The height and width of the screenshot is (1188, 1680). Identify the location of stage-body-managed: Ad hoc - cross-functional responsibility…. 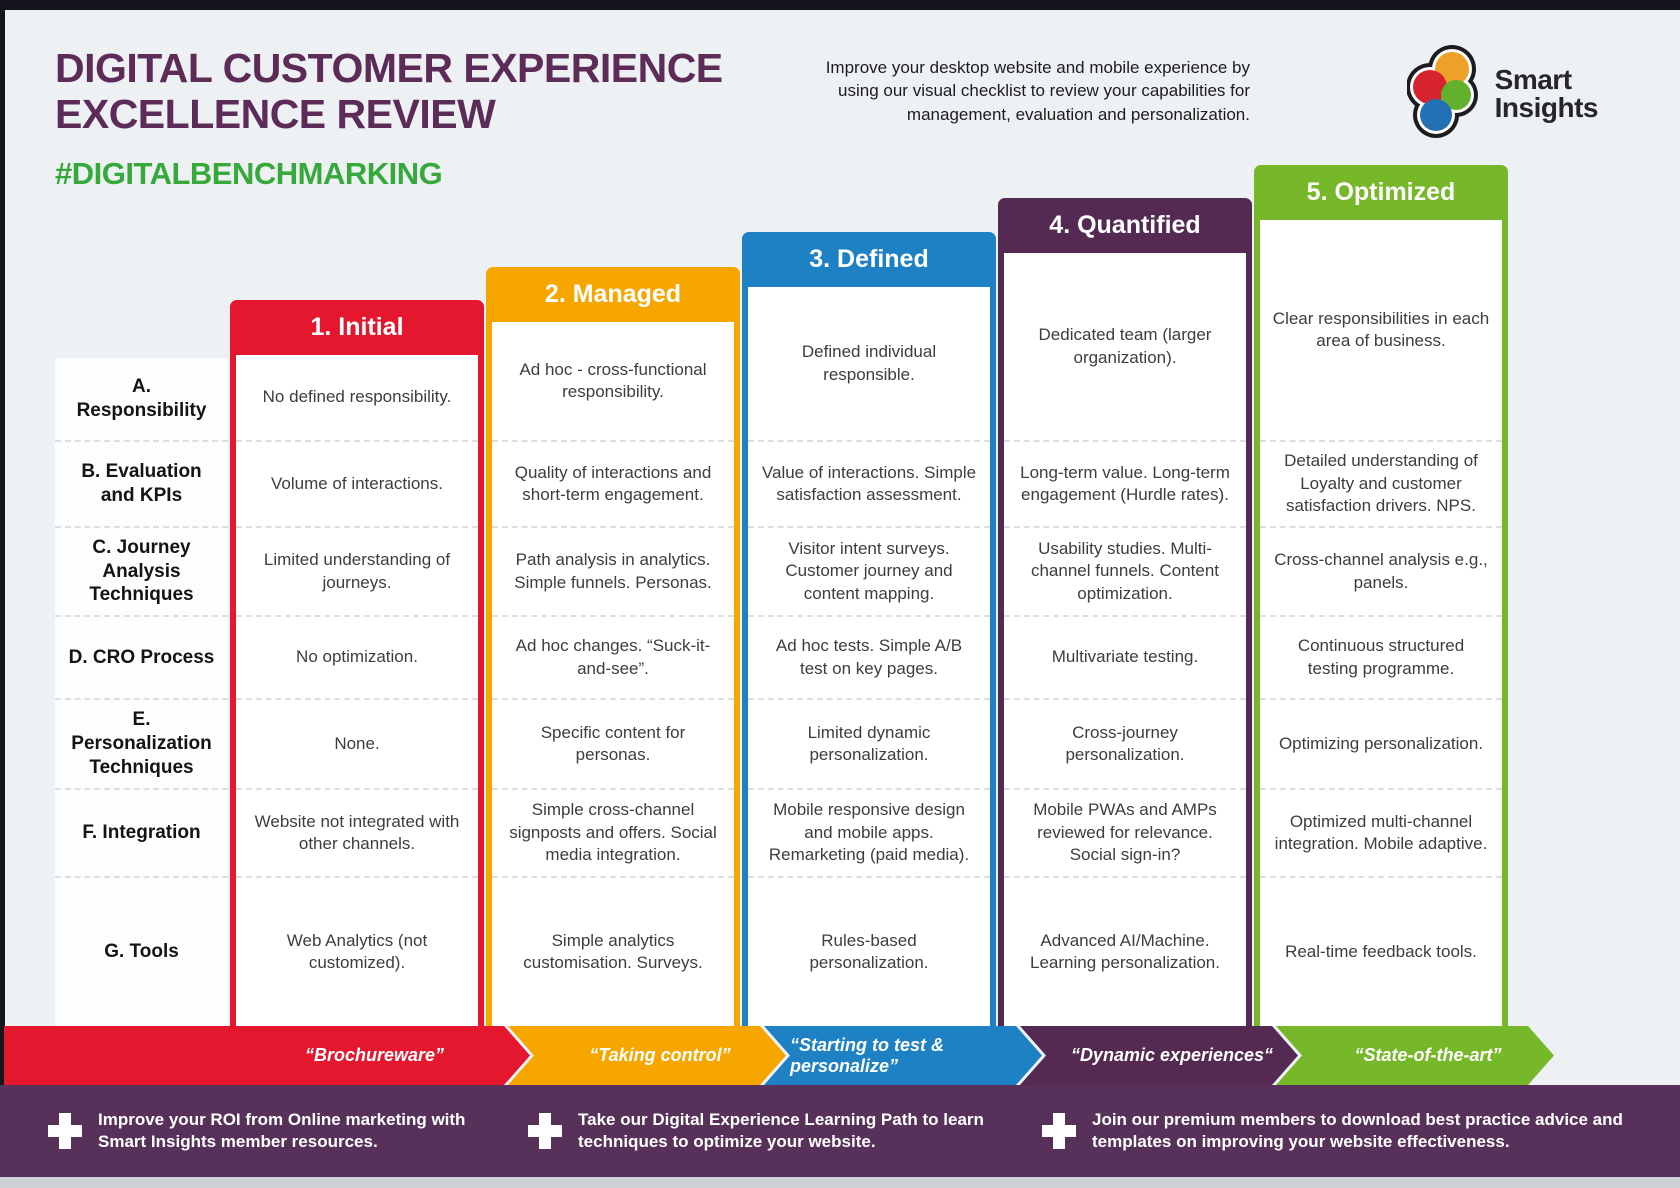
(613, 674).